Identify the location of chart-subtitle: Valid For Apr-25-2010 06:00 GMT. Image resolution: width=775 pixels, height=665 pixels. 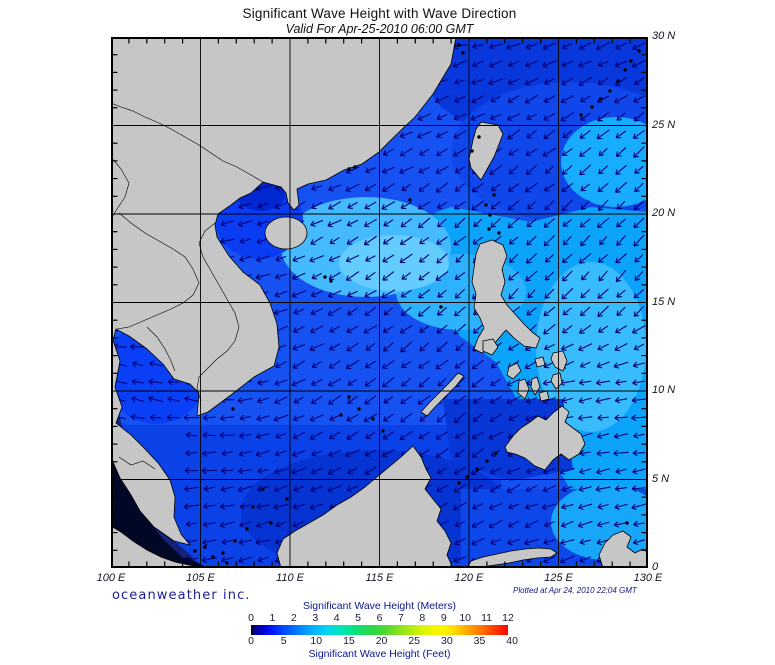
(379, 29).